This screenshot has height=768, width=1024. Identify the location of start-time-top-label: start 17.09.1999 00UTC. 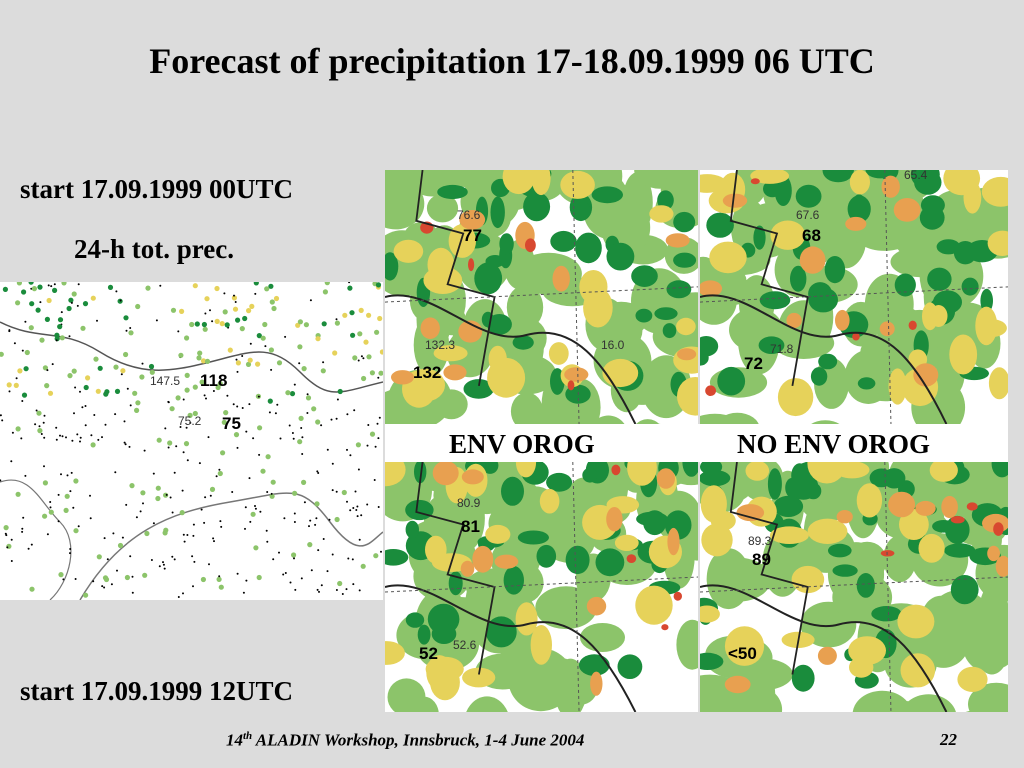
(156, 189).